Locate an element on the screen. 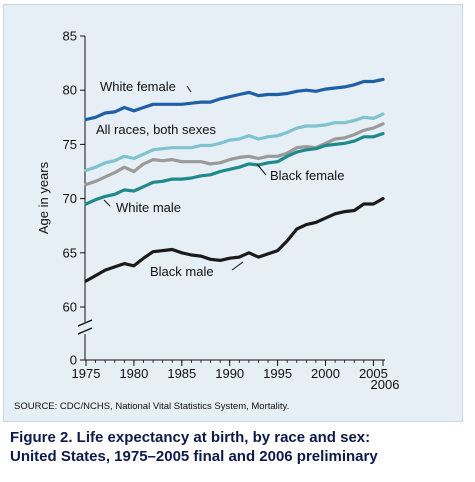 The width and height of the screenshot is (475, 482). x-tick-label: 1980 is located at coordinates (133, 373).